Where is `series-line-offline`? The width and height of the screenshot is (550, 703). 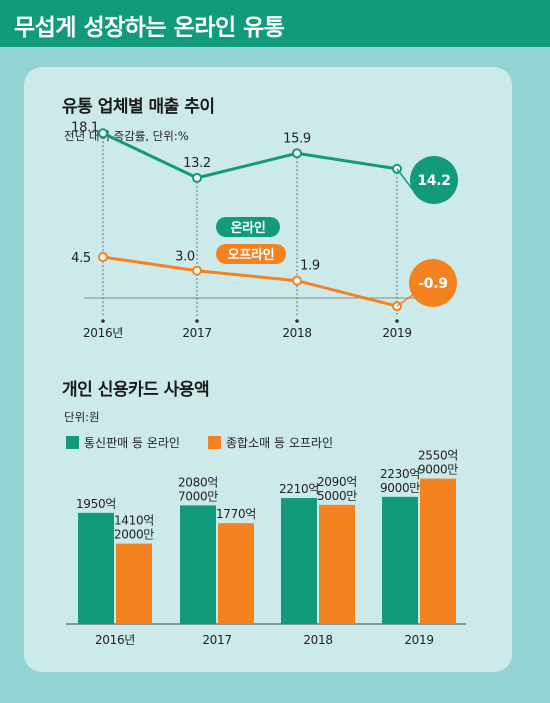
series-line-offline is located at coordinates (250, 281).